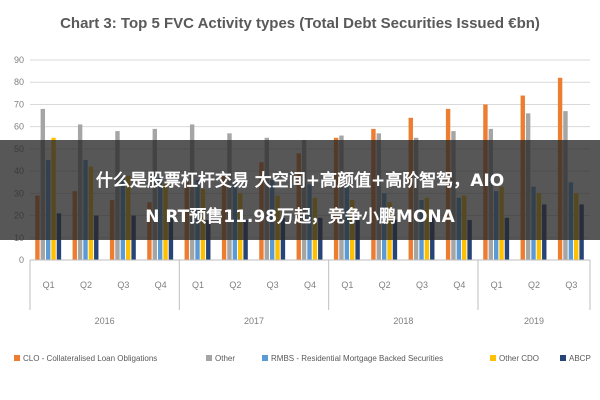 The height and width of the screenshot is (400, 600). What do you see at coordinates (90, 358) in the screenshot?
I see `legend-label: CLO - Collateralised Loan Obligations` at bounding box center [90, 358].